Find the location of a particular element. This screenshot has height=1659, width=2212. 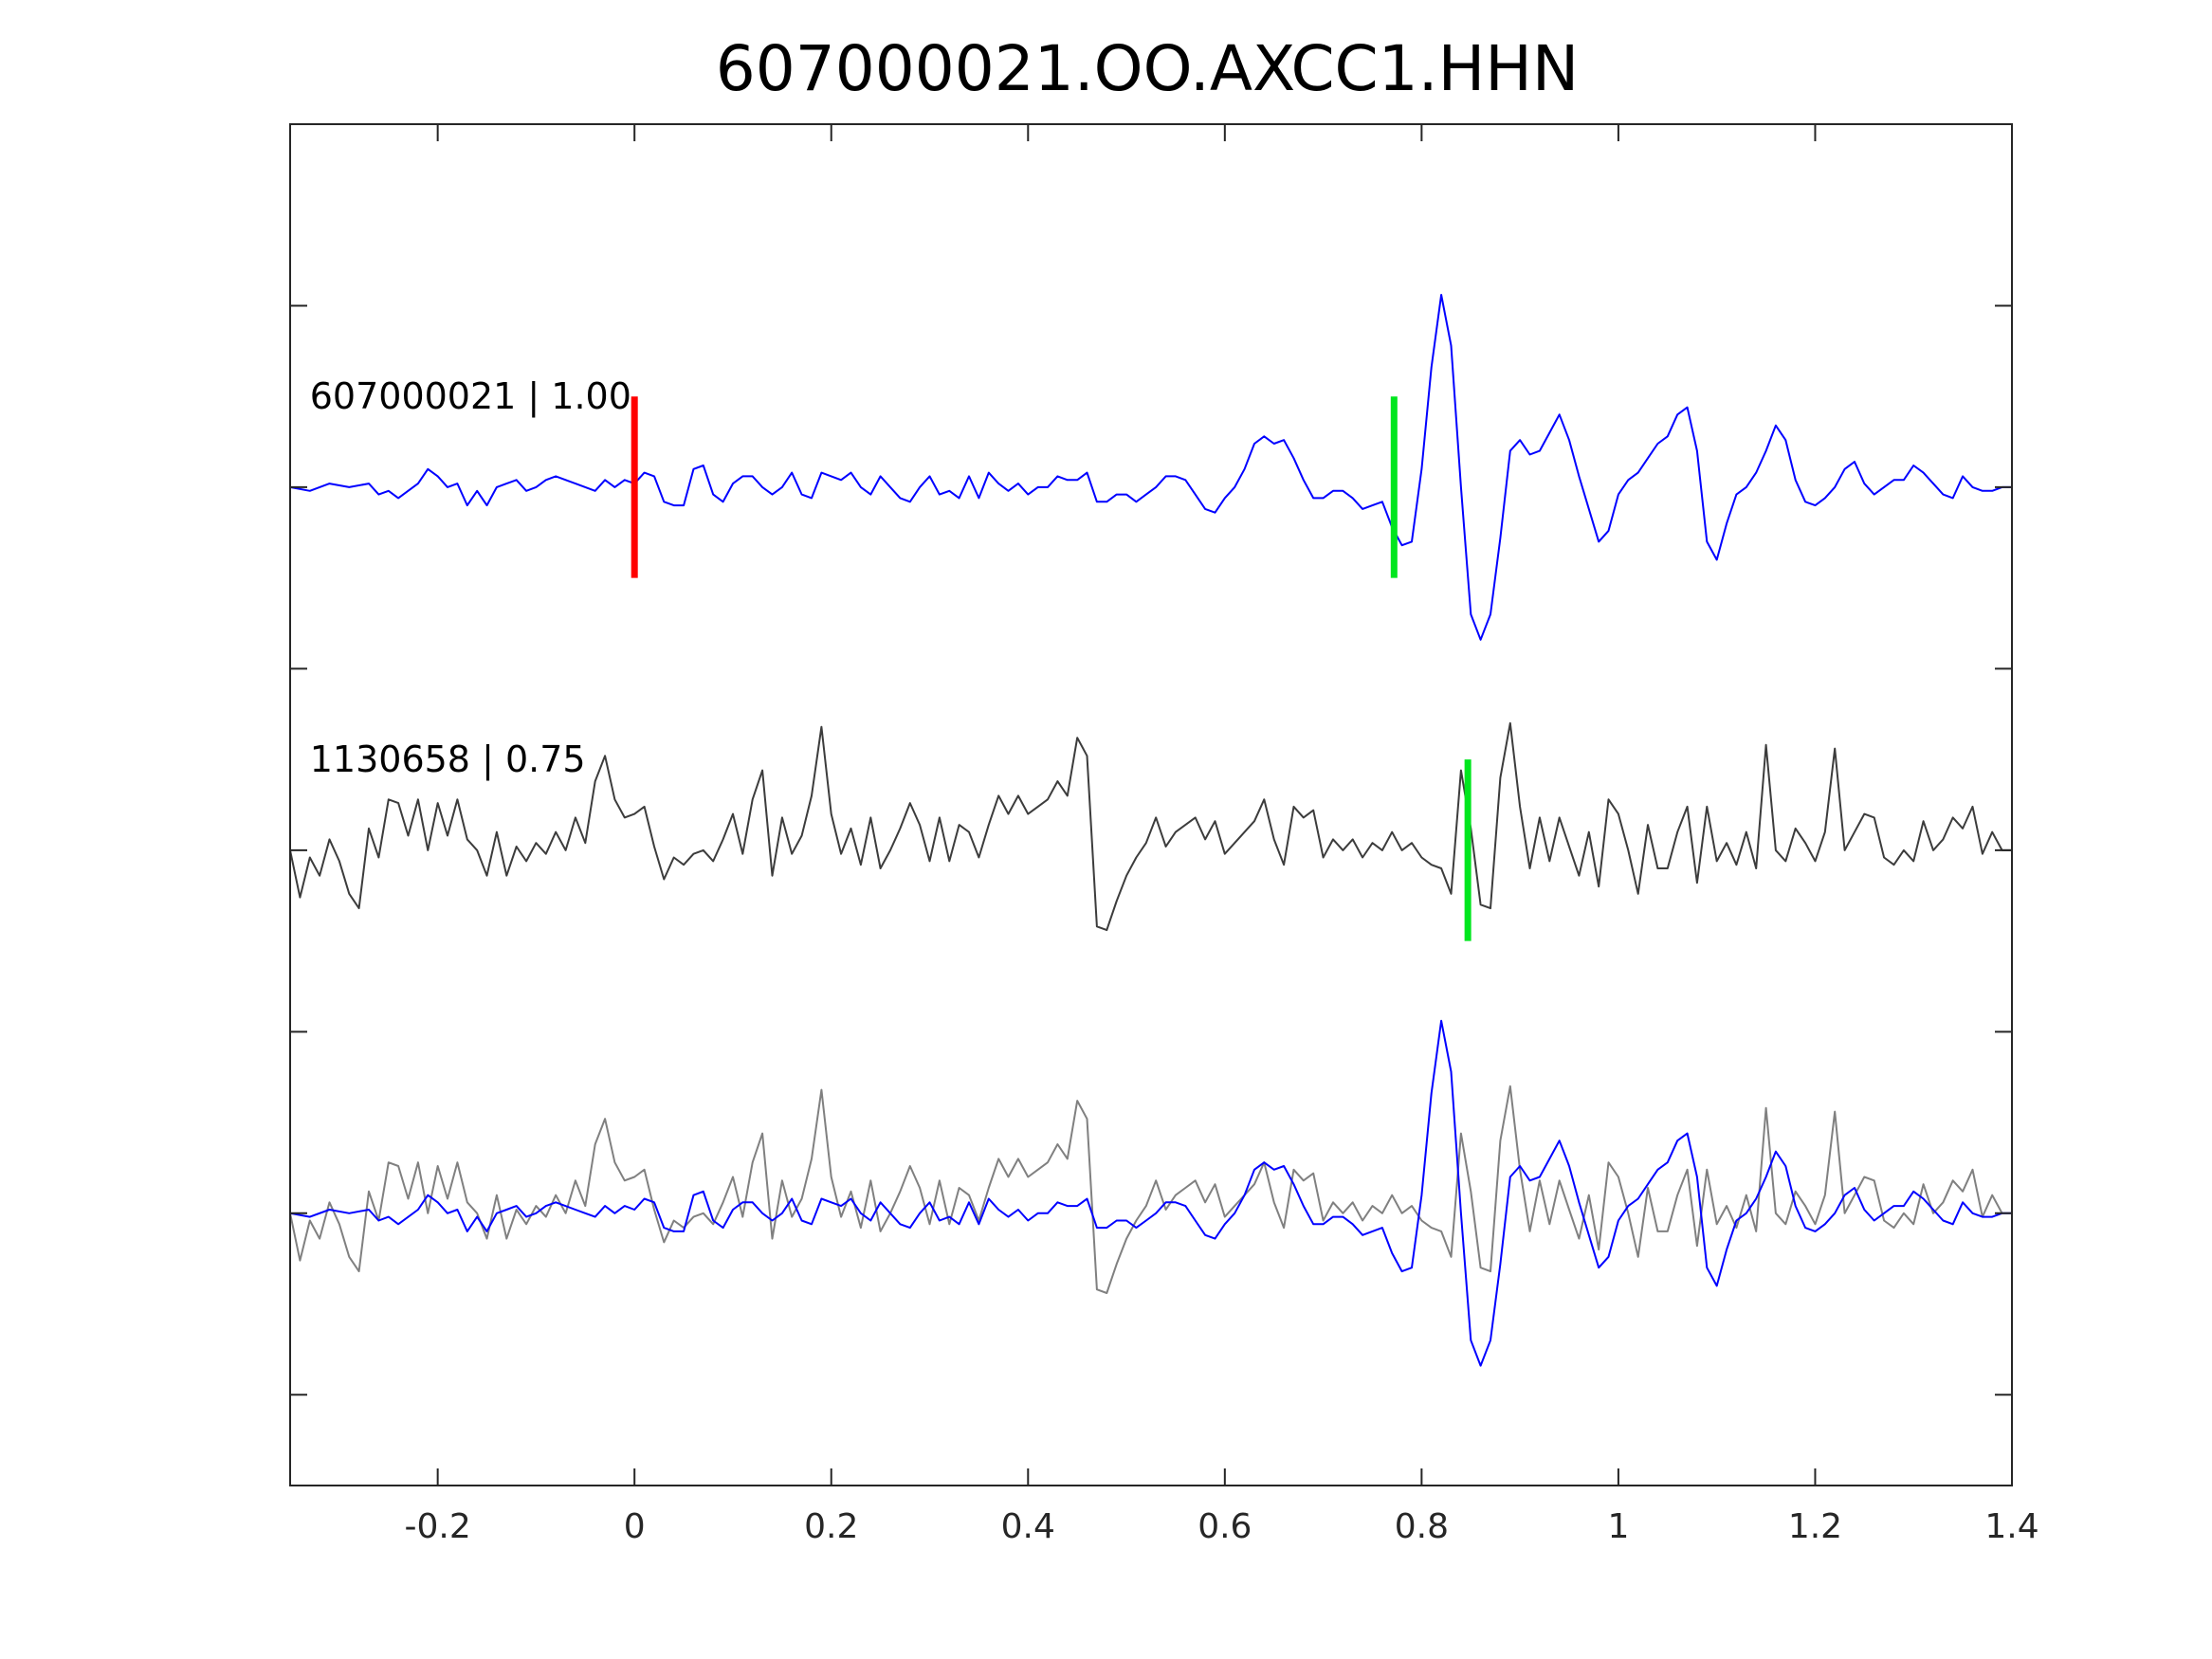

trace-label-1: 607000021 | 1.00 is located at coordinates (470, 396).